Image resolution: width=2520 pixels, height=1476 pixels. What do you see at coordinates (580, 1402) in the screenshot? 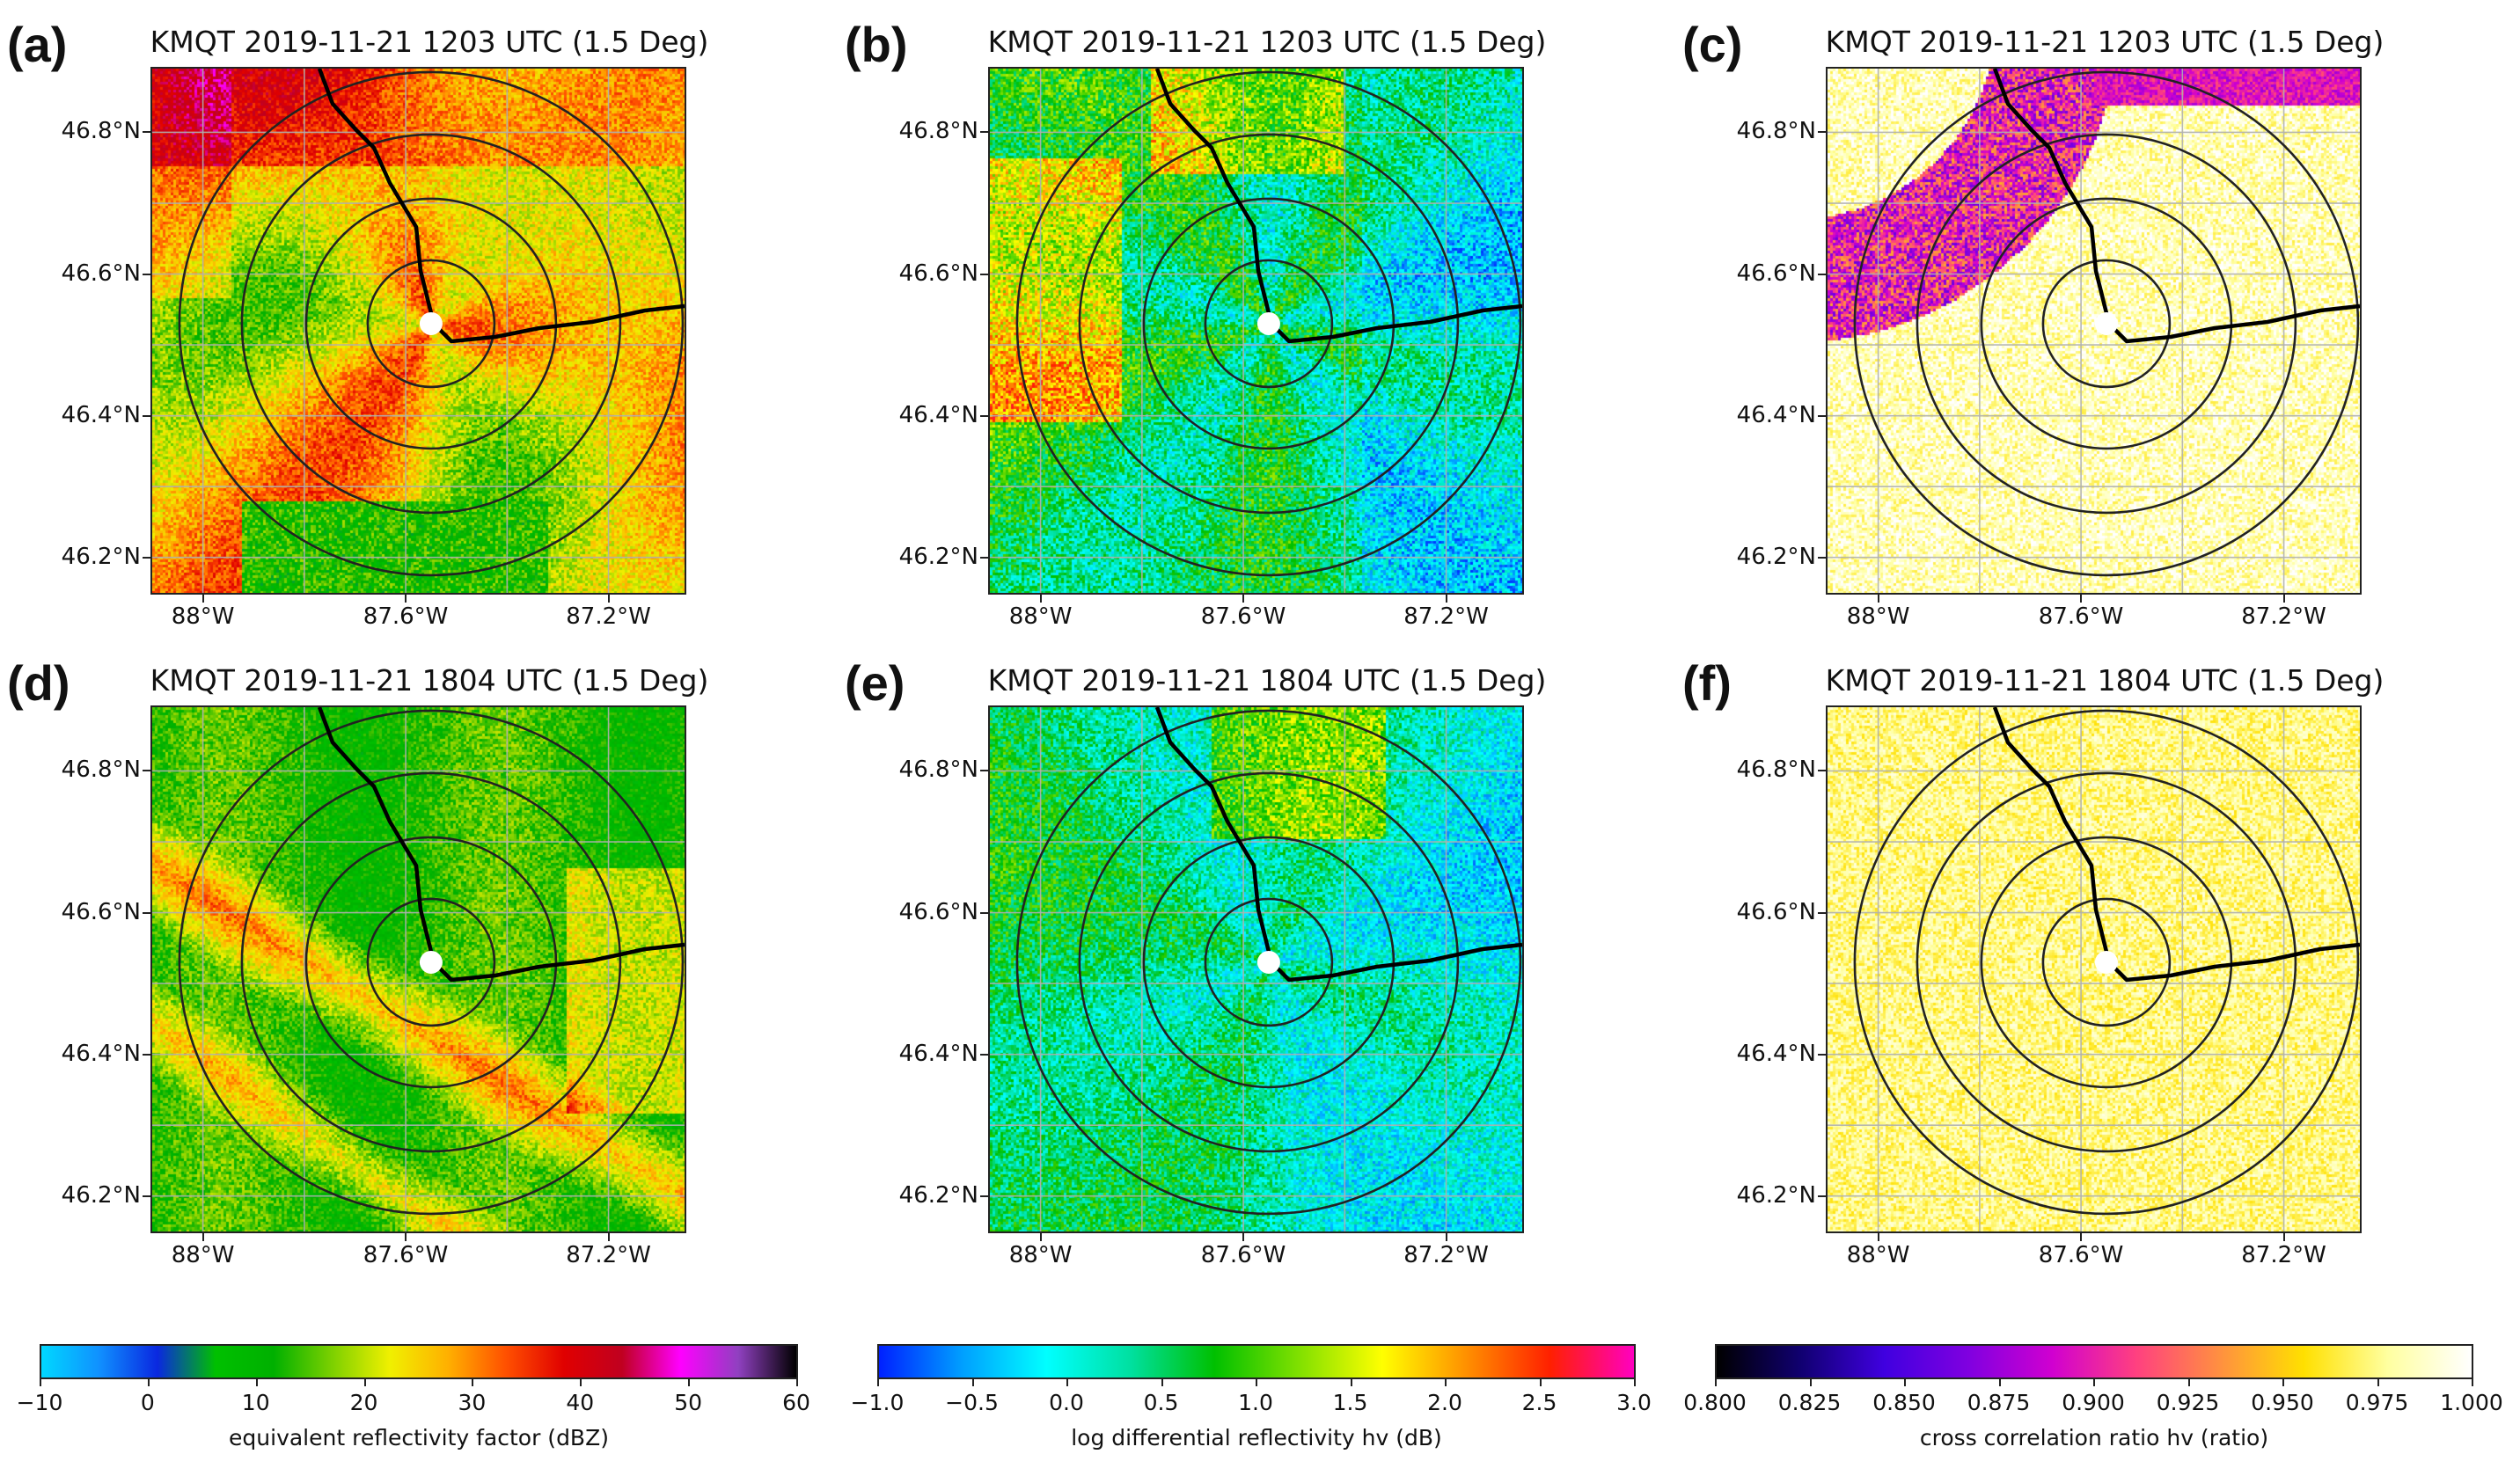
I see `colorbar-tick-label: 40` at bounding box center [580, 1402].